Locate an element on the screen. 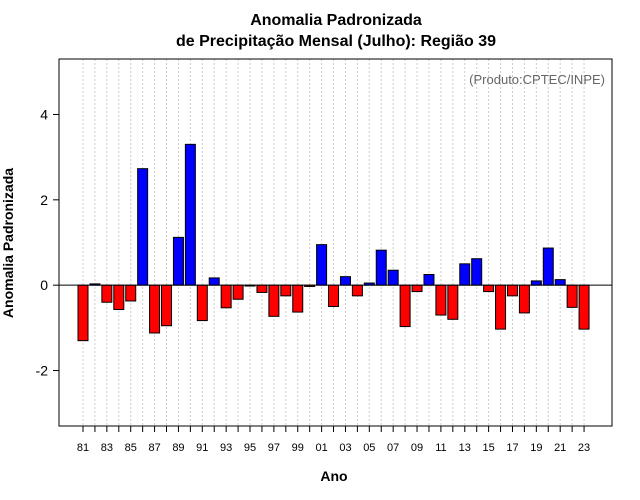  bar-2006 is located at coordinates (381, 267).